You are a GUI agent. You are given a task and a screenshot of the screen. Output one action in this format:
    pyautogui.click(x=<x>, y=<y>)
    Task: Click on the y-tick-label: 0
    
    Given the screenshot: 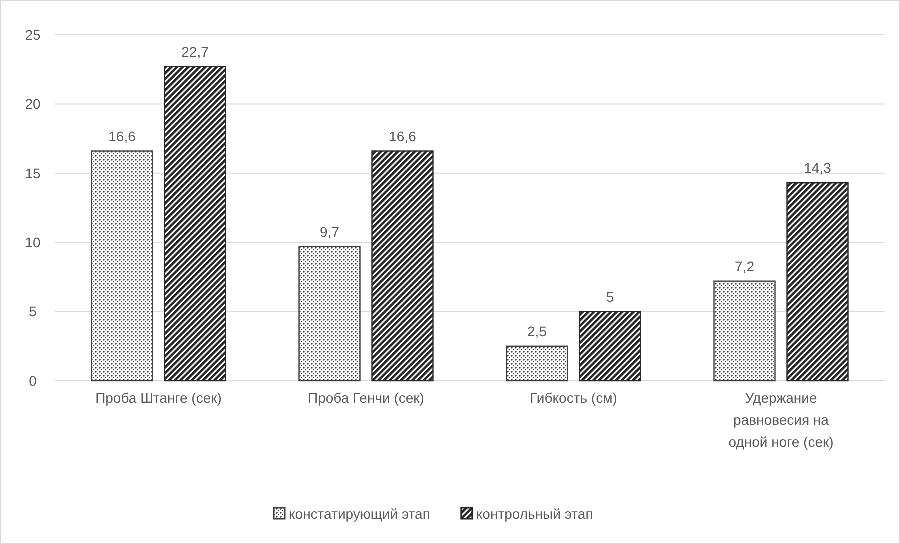 What is the action you would take?
    pyautogui.click(x=33, y=380)
    